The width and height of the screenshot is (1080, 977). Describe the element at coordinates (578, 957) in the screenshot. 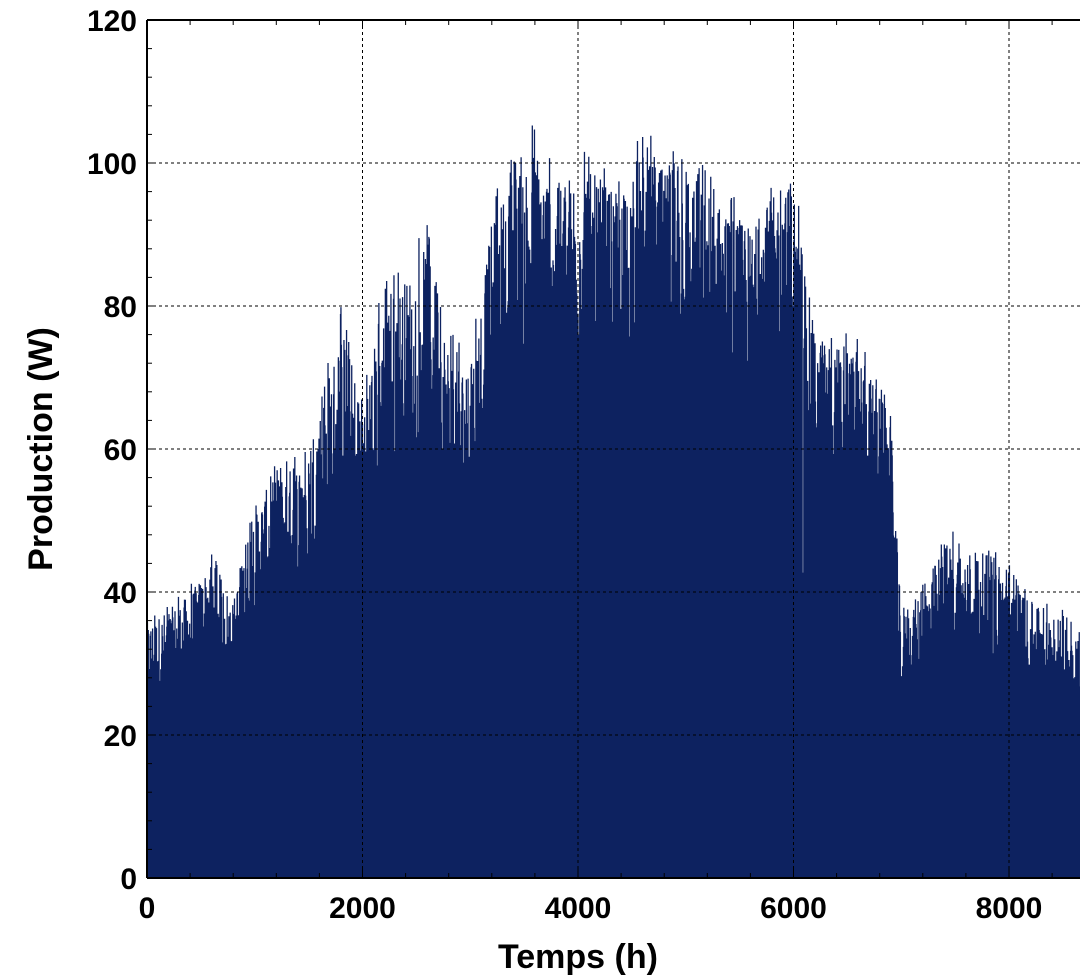

I see `x-axis-title: Temps (h)` at that location.